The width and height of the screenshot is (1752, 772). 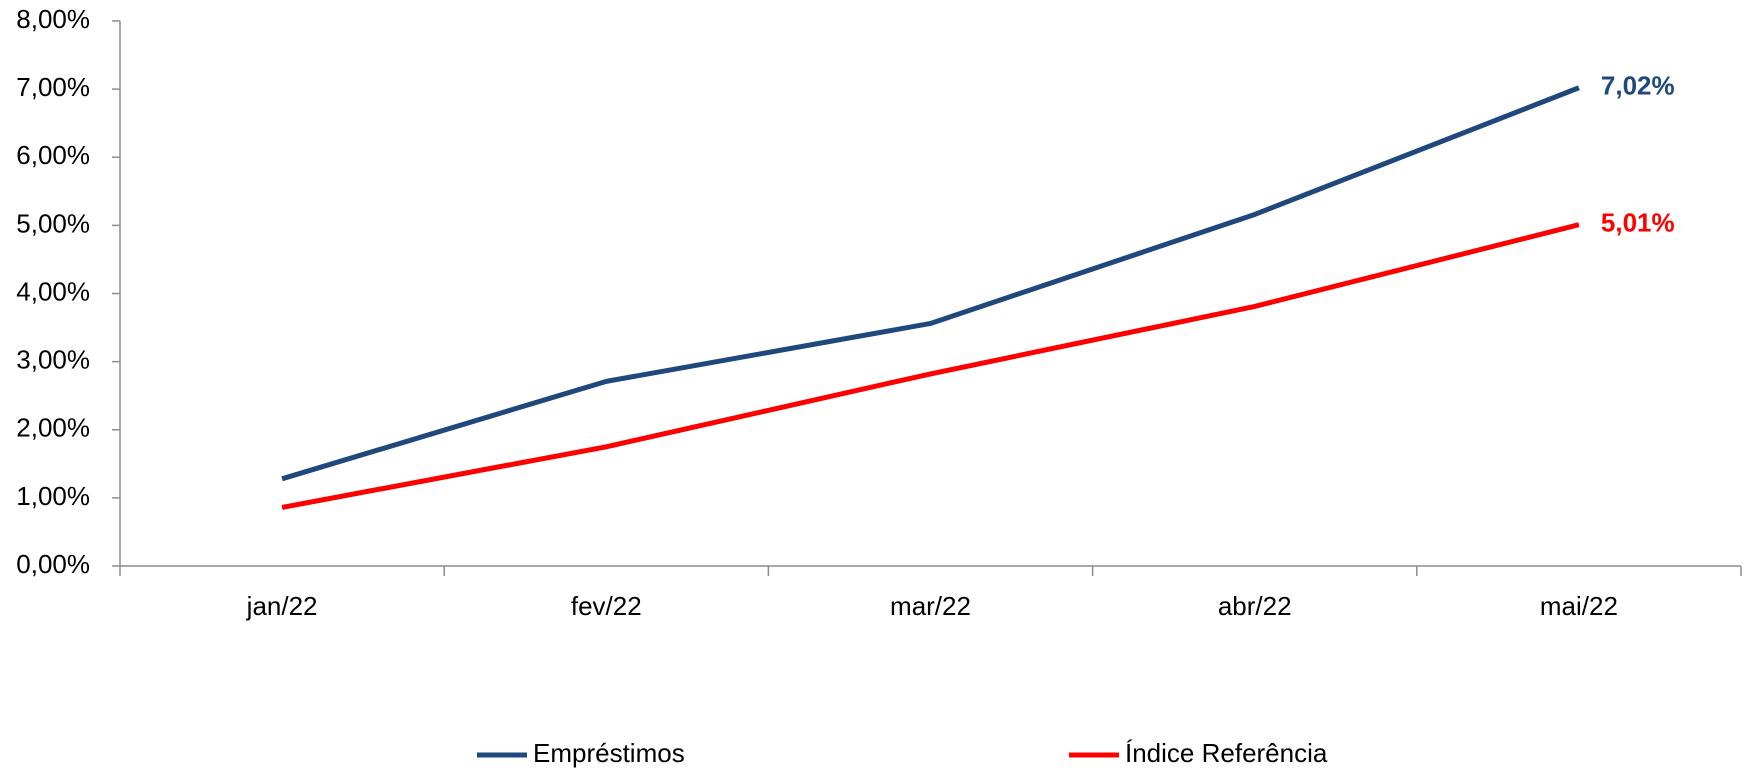 I want to click on legend-label: Empréstimos, so click(x=609, y=753).